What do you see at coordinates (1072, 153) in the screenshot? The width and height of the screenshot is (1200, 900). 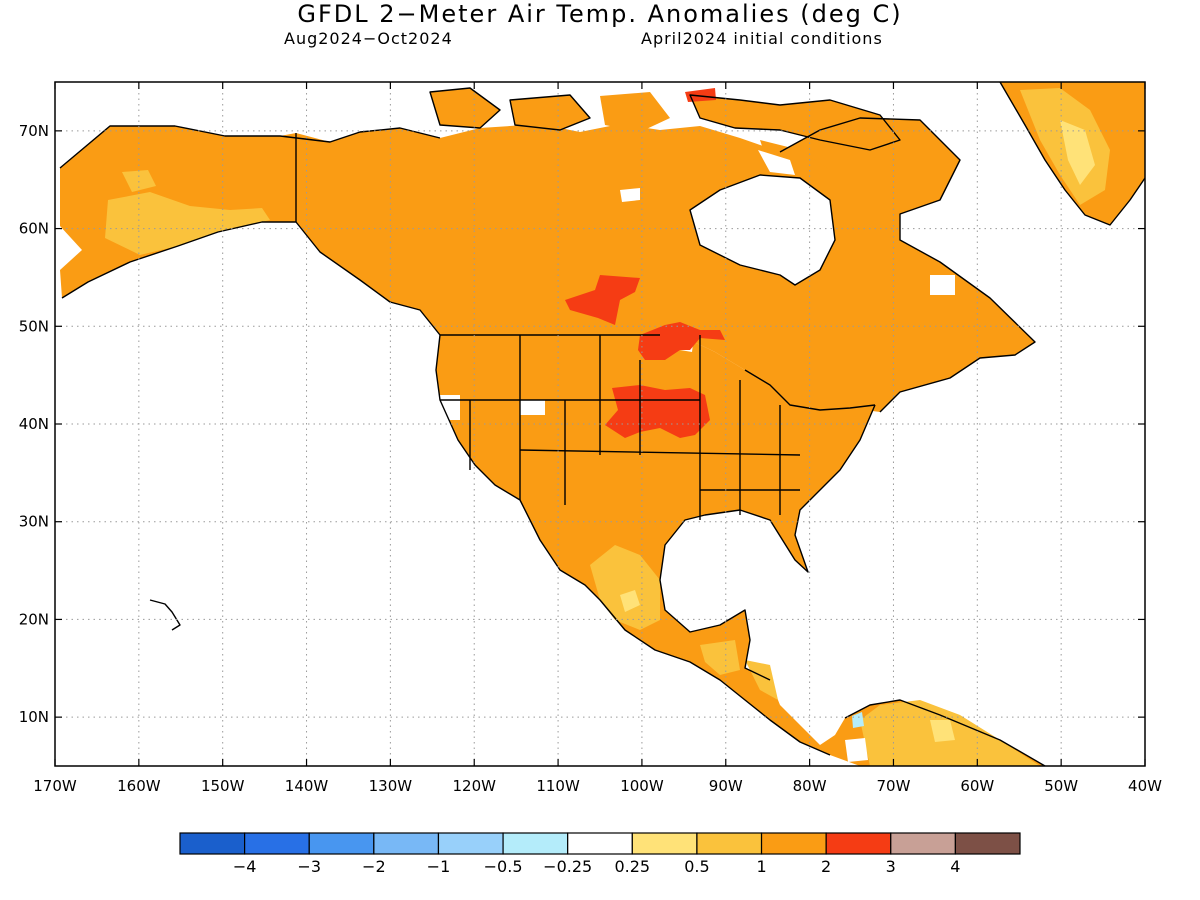 I see `region-greenland` at bounding box center [1072, 153].